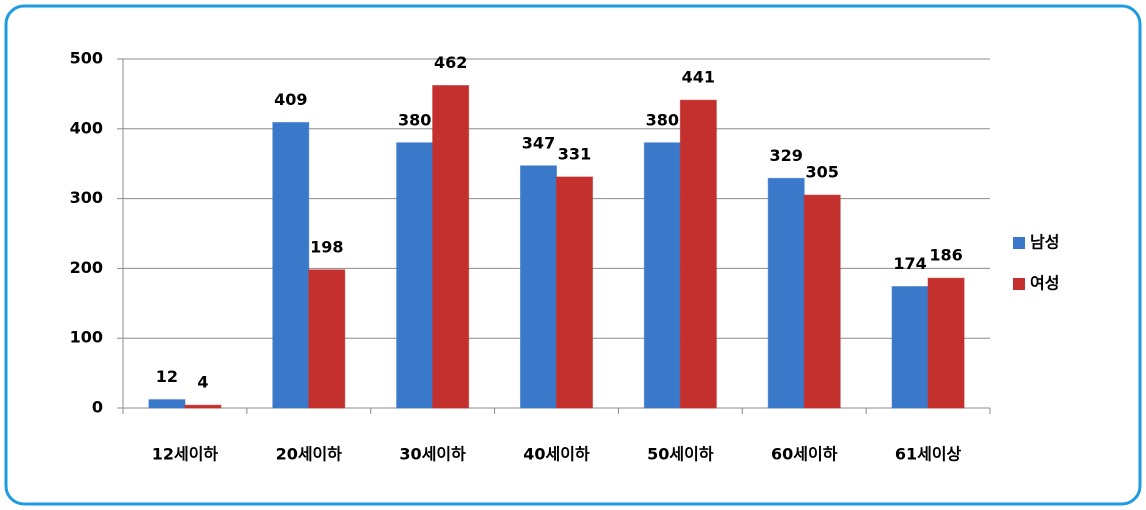  Describe the element at coordinates (86, 197) in the screenshot. I see `y-tick-label: 300` at that location.